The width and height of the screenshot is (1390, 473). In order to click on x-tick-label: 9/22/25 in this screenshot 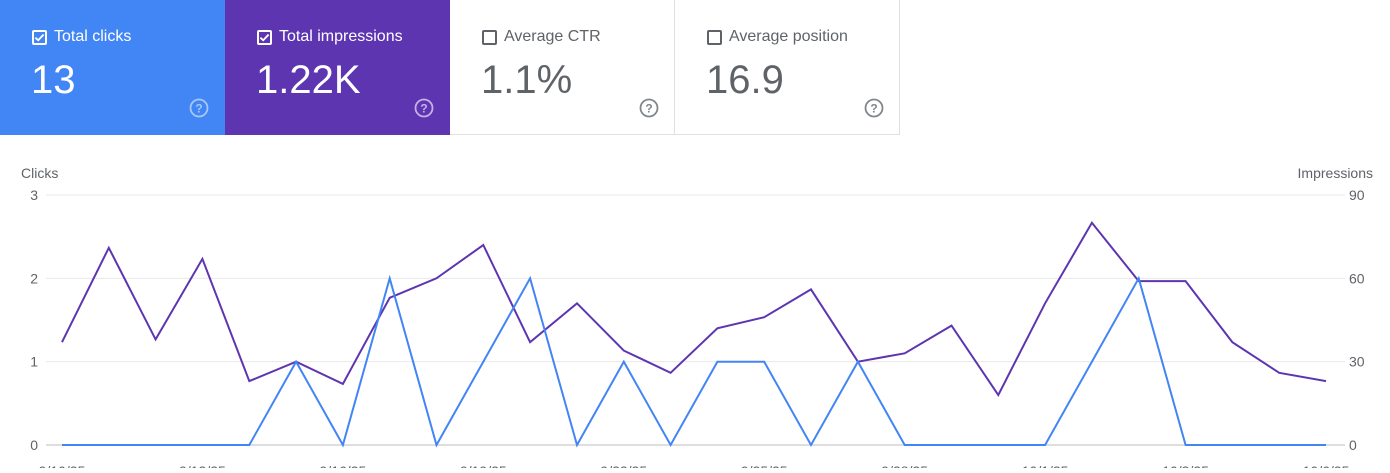, I will do `click(623, 465)`.